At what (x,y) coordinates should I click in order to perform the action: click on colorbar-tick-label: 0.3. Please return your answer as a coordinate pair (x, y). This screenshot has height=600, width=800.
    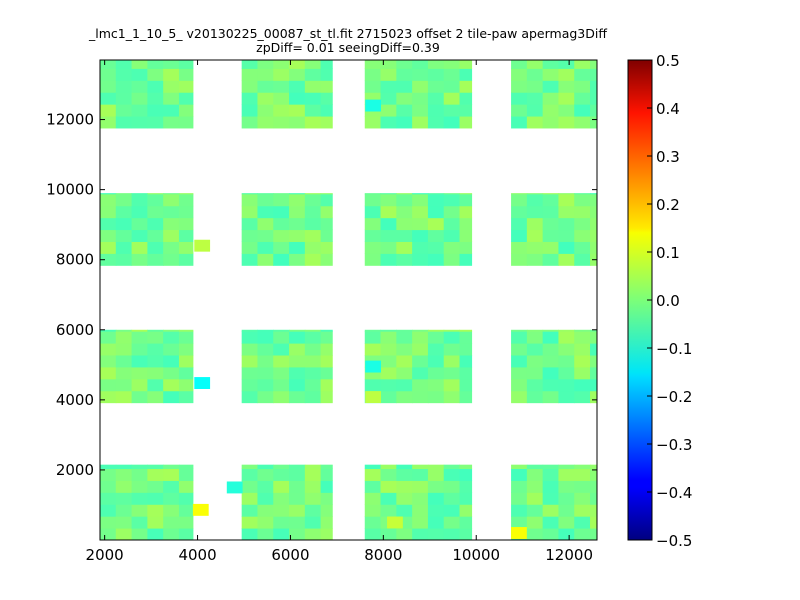
    Looking at the image, I should click on (668, 157).